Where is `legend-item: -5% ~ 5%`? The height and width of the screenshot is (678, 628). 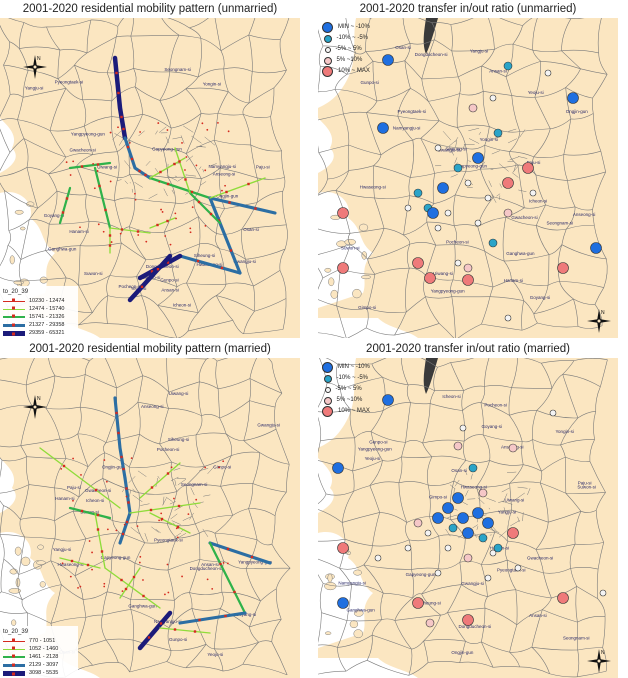
legend-item: -5% ~ 5% is located at coordinates (361, 389).